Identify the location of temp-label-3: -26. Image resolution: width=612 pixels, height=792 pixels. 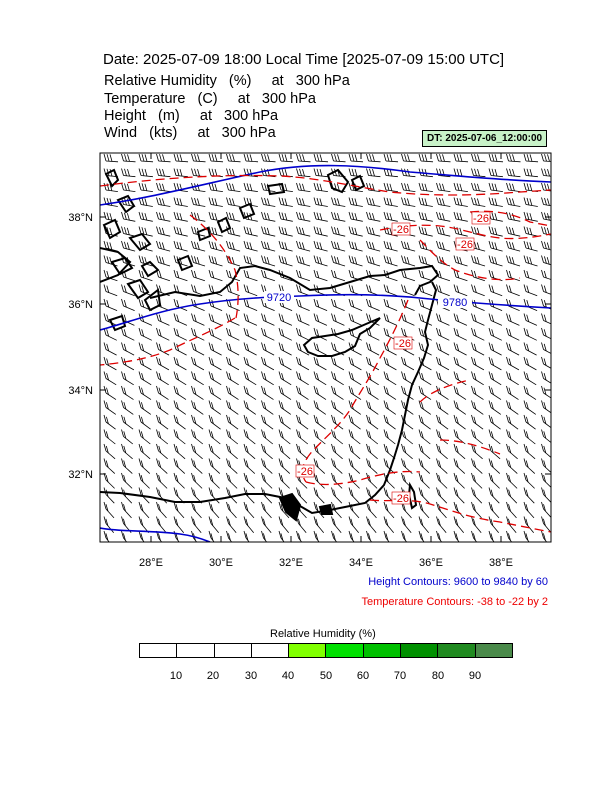
(465, 245).